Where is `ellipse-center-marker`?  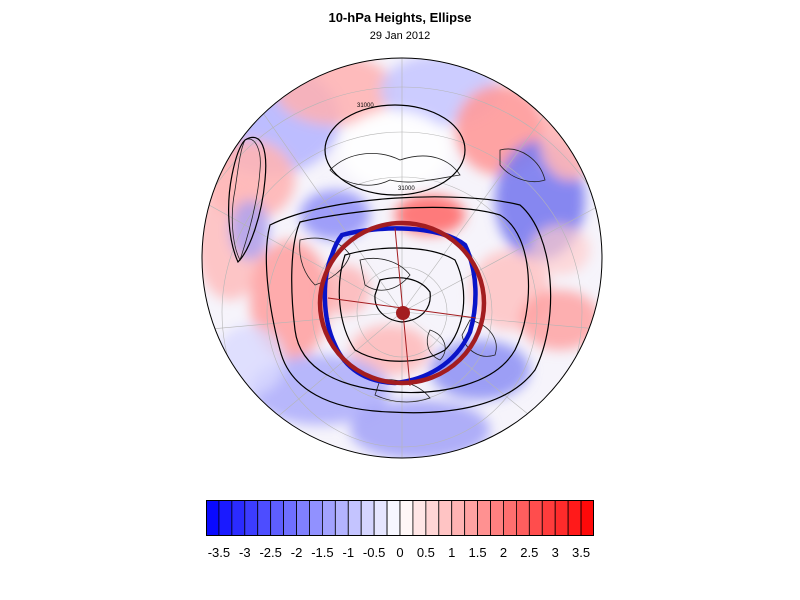 ellipse-center-marker is located at coordinates (403, 313).